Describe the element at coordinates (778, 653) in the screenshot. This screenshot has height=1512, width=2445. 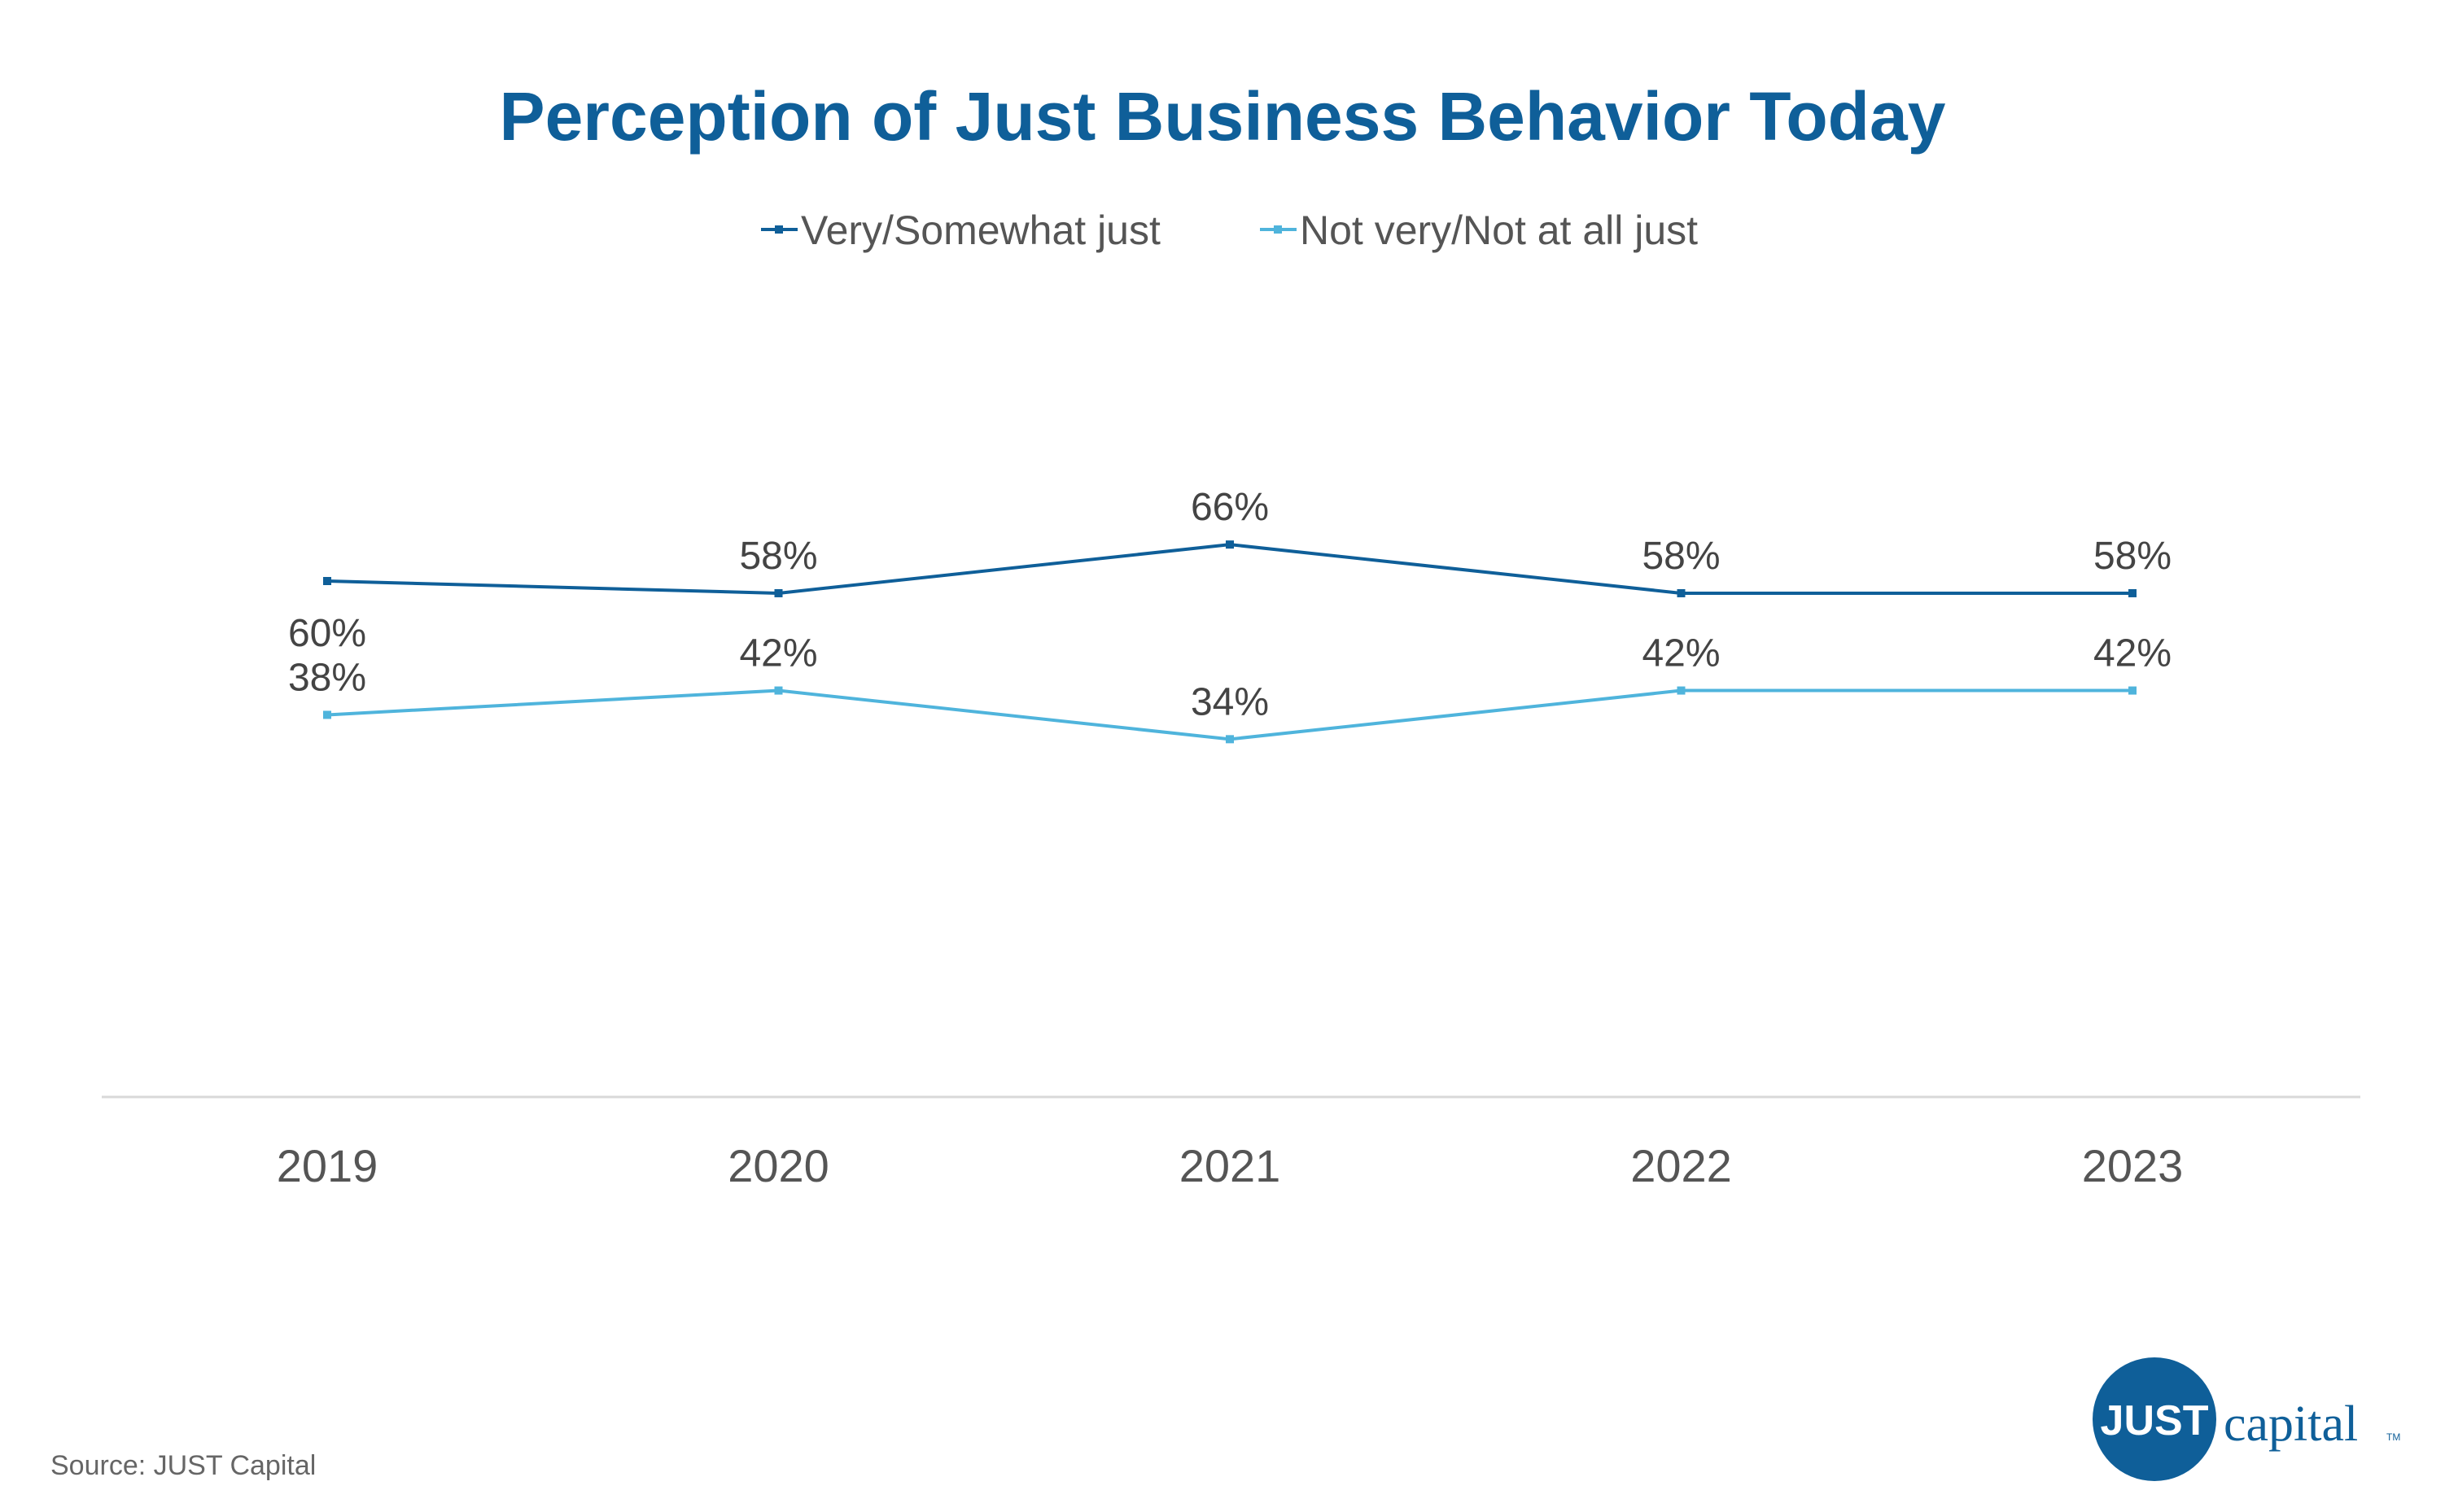
I see `data-label-not-very-not-at-all-just-2020: 42%` at that location.